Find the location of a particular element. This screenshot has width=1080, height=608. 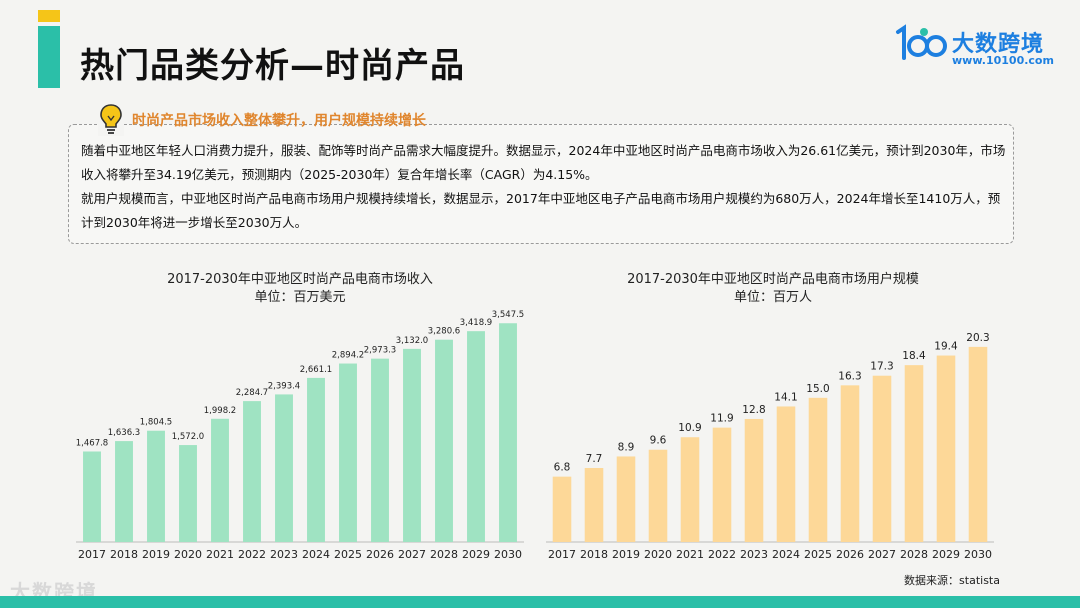

data-label-2026: 16.3 is located at coordinates (849, 376).